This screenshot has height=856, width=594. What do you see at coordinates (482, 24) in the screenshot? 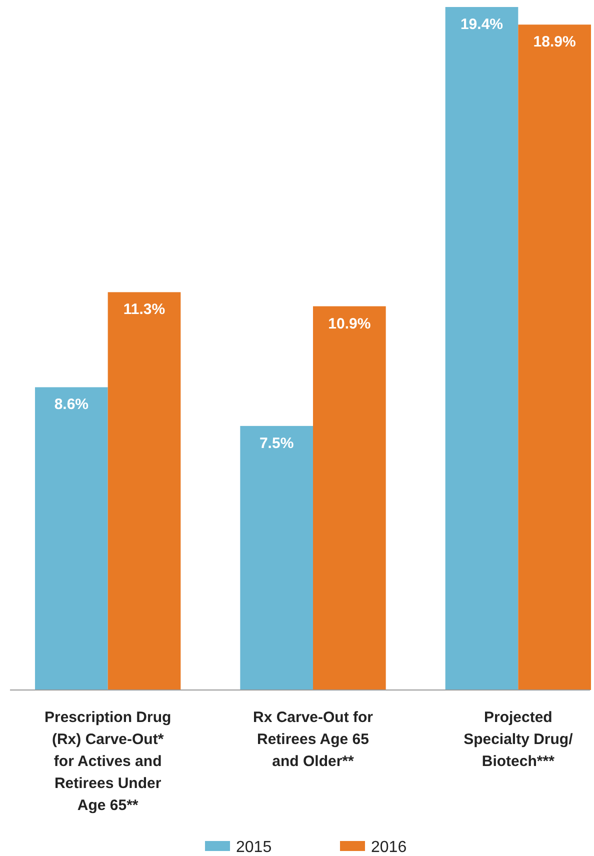
I see `data-label: 19.4%` at bounding box center [482, 24].